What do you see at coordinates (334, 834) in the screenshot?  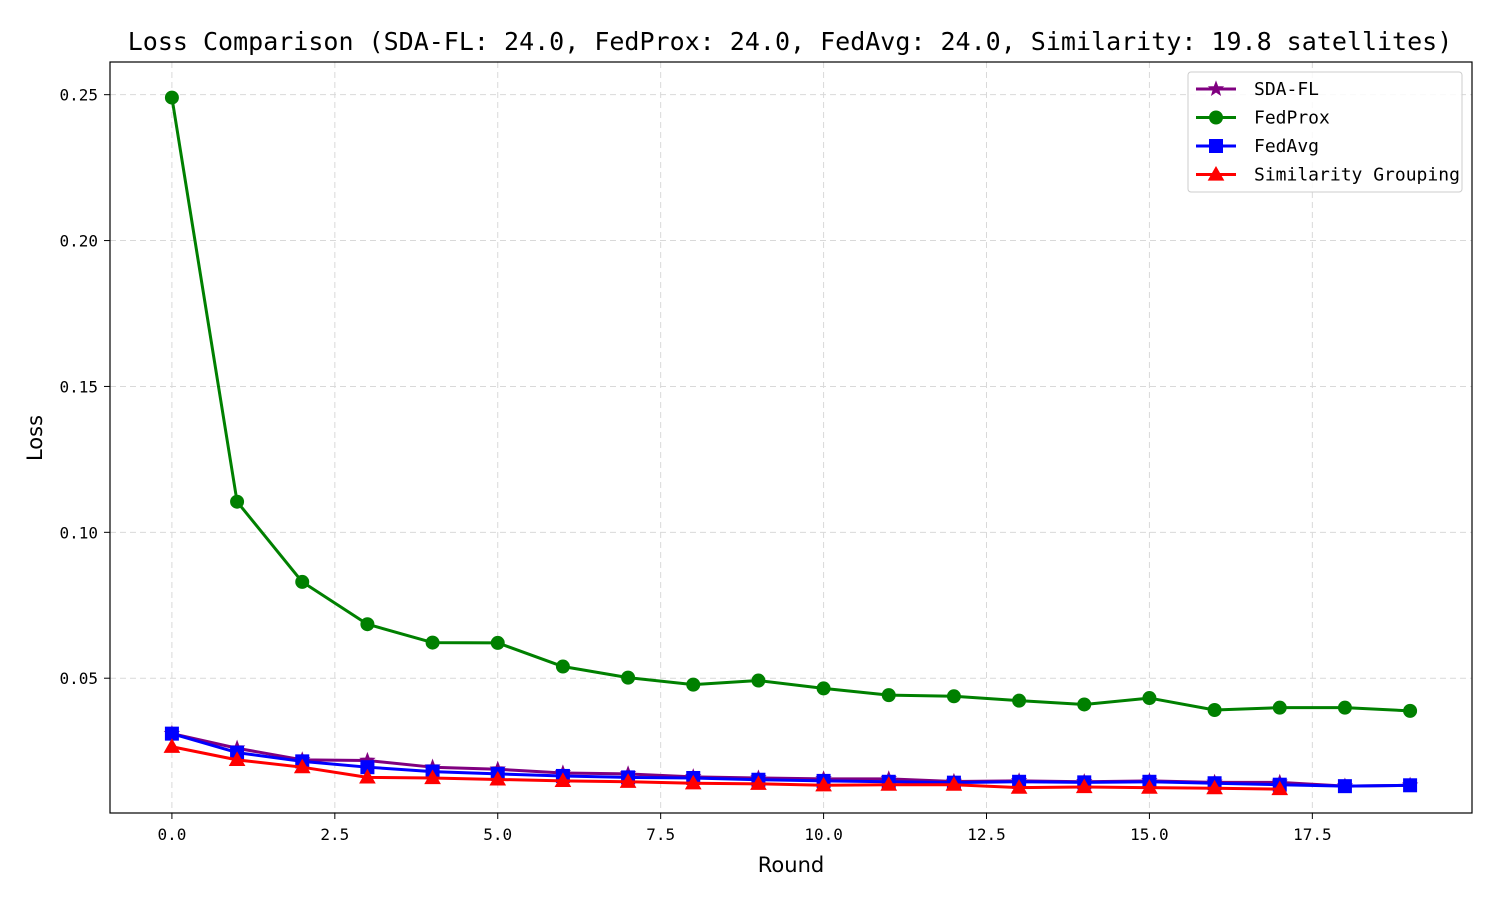 I see `x-tick-label: 2.5` at bounding box center [334, 834].